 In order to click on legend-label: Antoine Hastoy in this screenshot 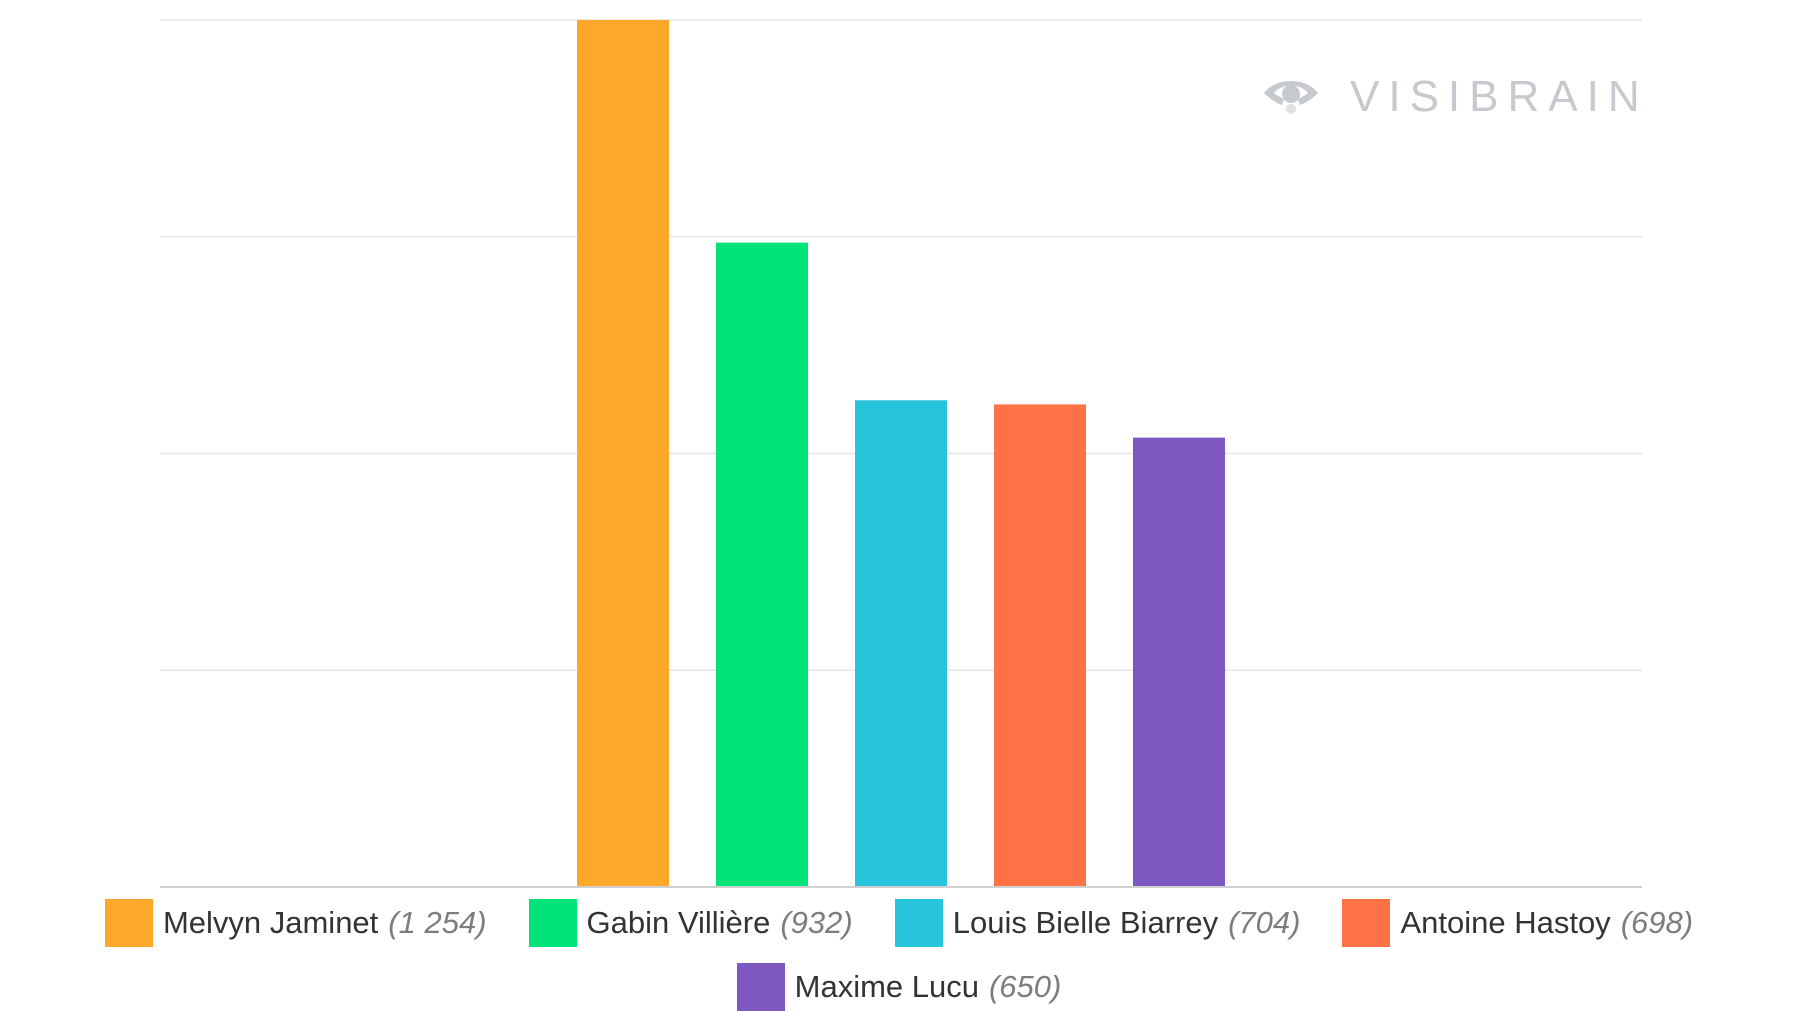, I will do `click(1505, 922)`.